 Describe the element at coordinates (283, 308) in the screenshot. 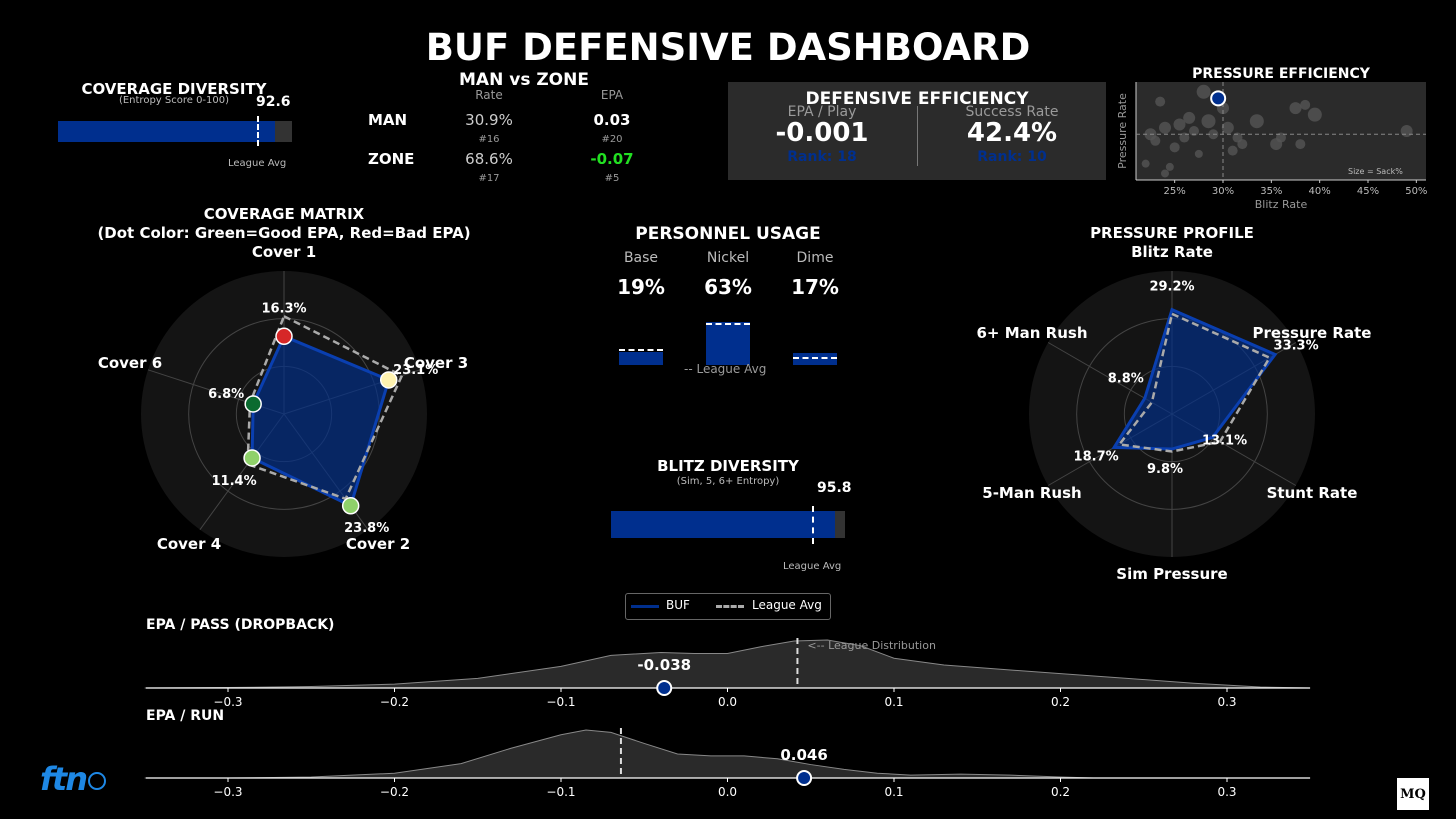

I see `radar-value-label: 16.3%` at that location.